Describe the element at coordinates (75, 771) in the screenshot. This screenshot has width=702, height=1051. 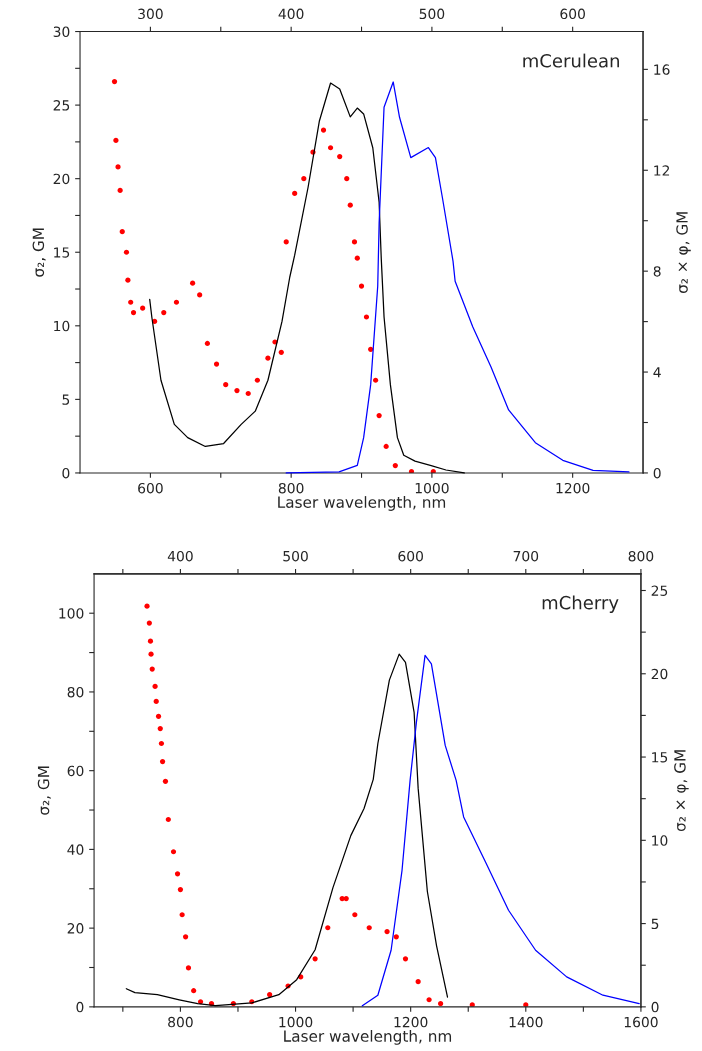
I see `y-tick-label: 60` at that location.